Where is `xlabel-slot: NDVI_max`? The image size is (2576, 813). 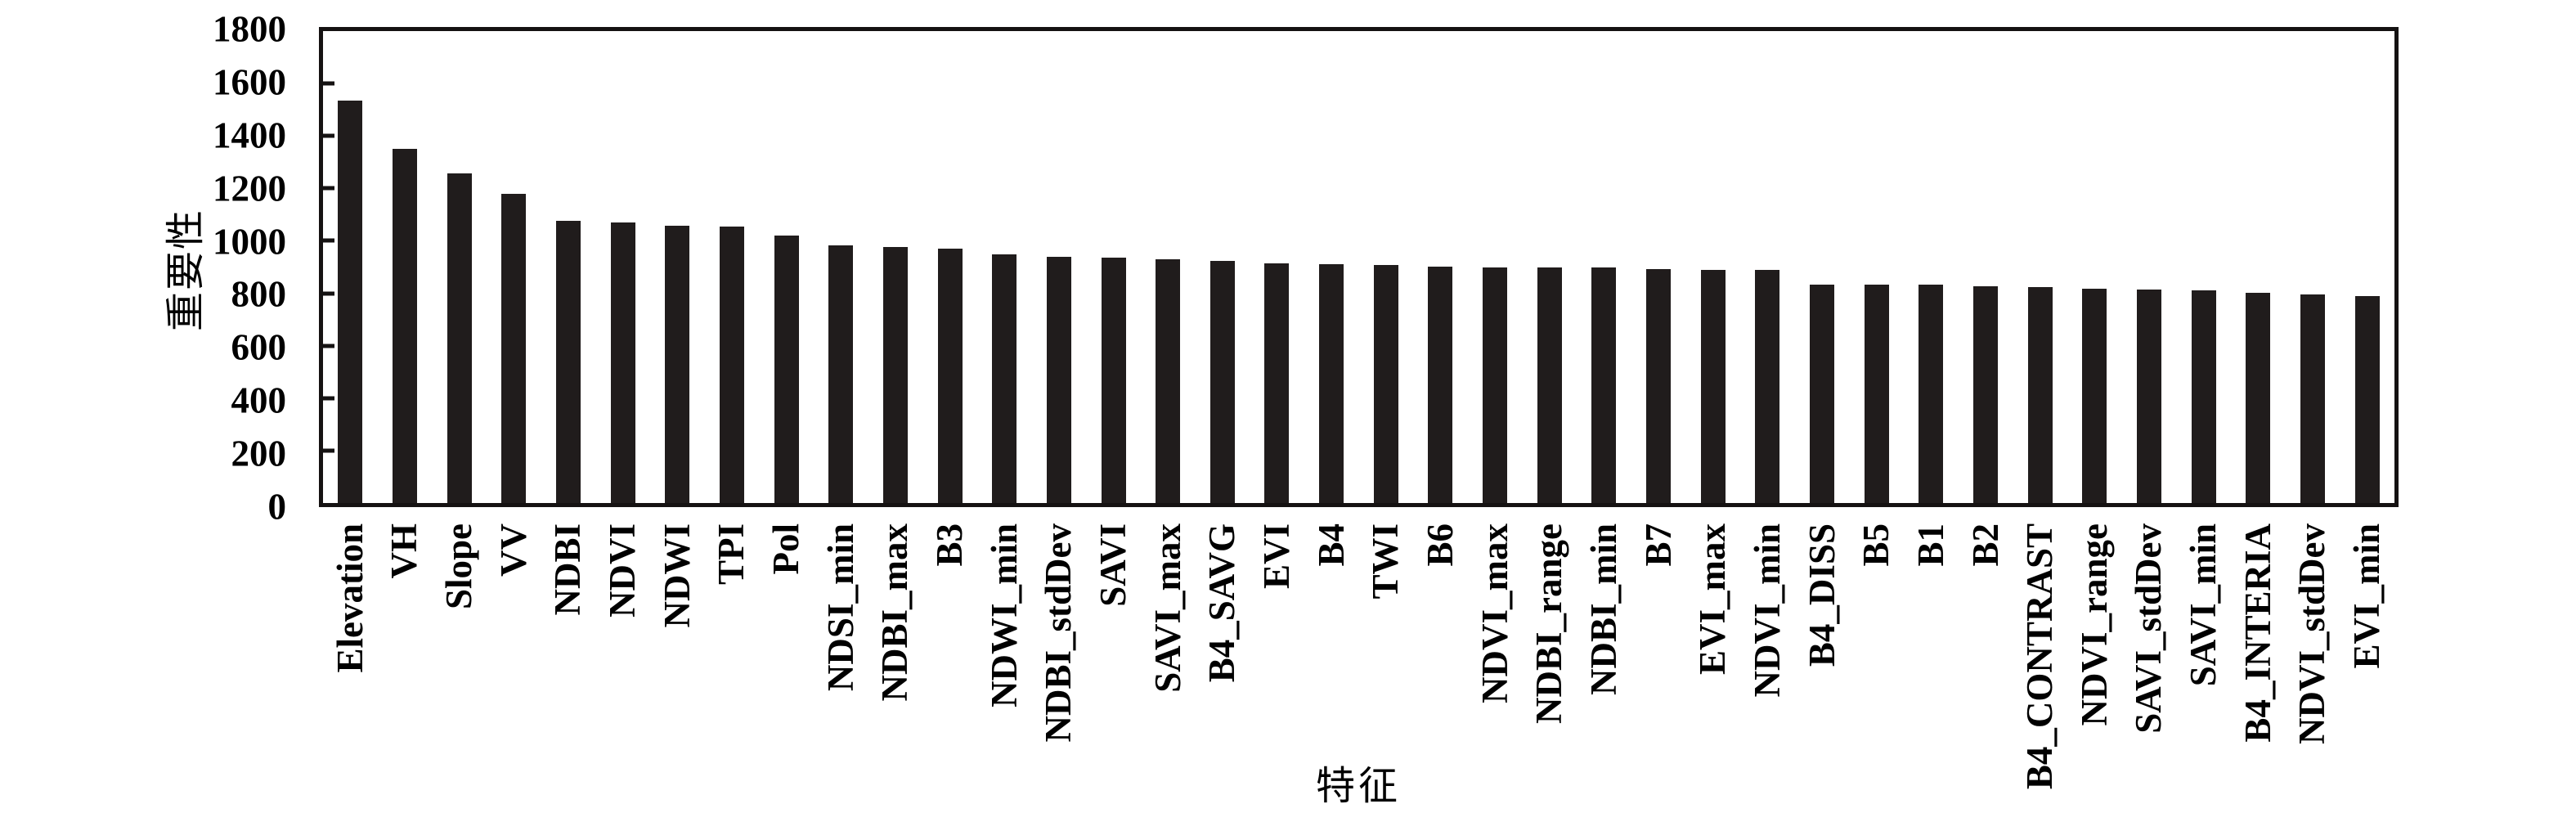
xlabel-slot: NDVI_max is located at coordinates (1495, 658).